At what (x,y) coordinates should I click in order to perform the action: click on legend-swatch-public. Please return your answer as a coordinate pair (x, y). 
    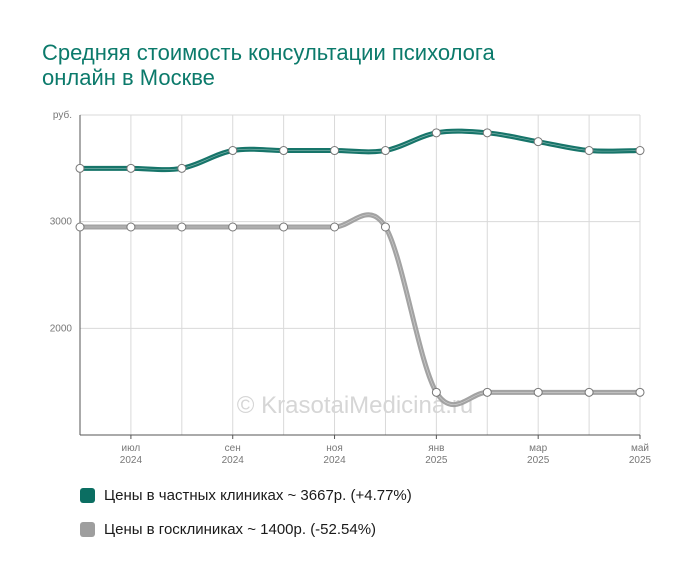
    Looking at the image, I should click on (87, 529).